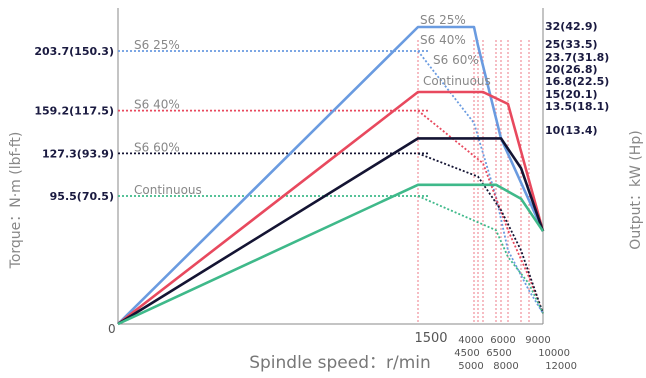  I want to click on torque-value-label: 95.5(70.5), so click(82, 196).